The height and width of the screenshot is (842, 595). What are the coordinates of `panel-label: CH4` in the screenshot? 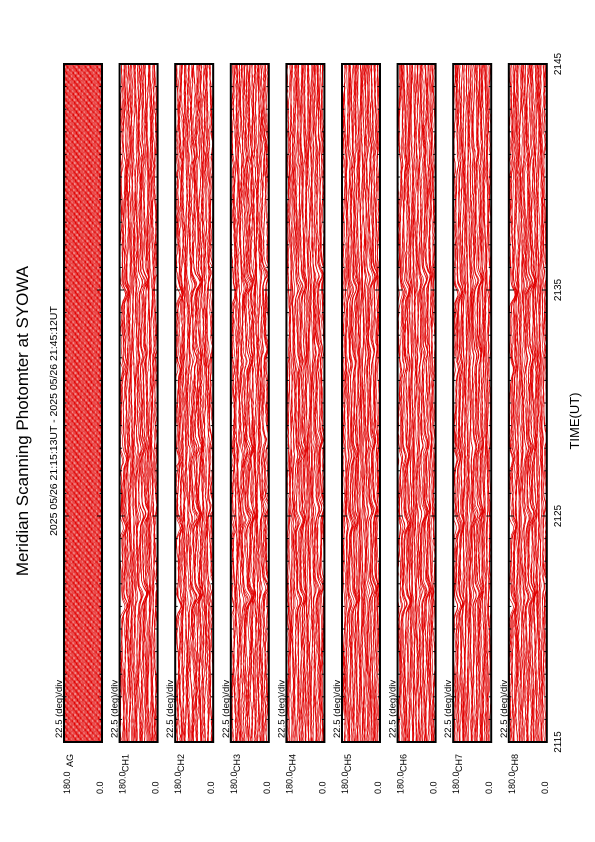 It's located at (292, 763).